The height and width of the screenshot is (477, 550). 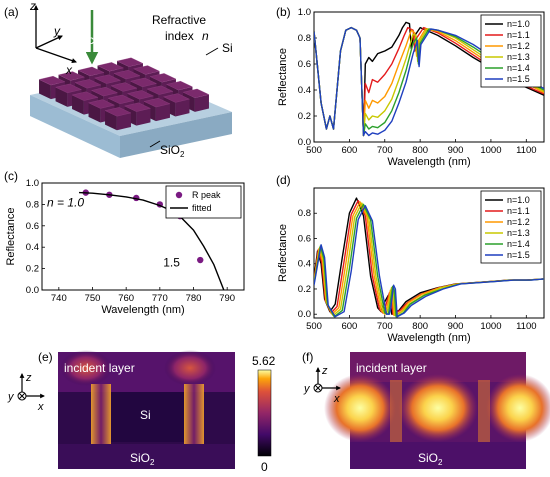 I want to click on field-map-e-si-label: Si, so click(x=145, y=415).